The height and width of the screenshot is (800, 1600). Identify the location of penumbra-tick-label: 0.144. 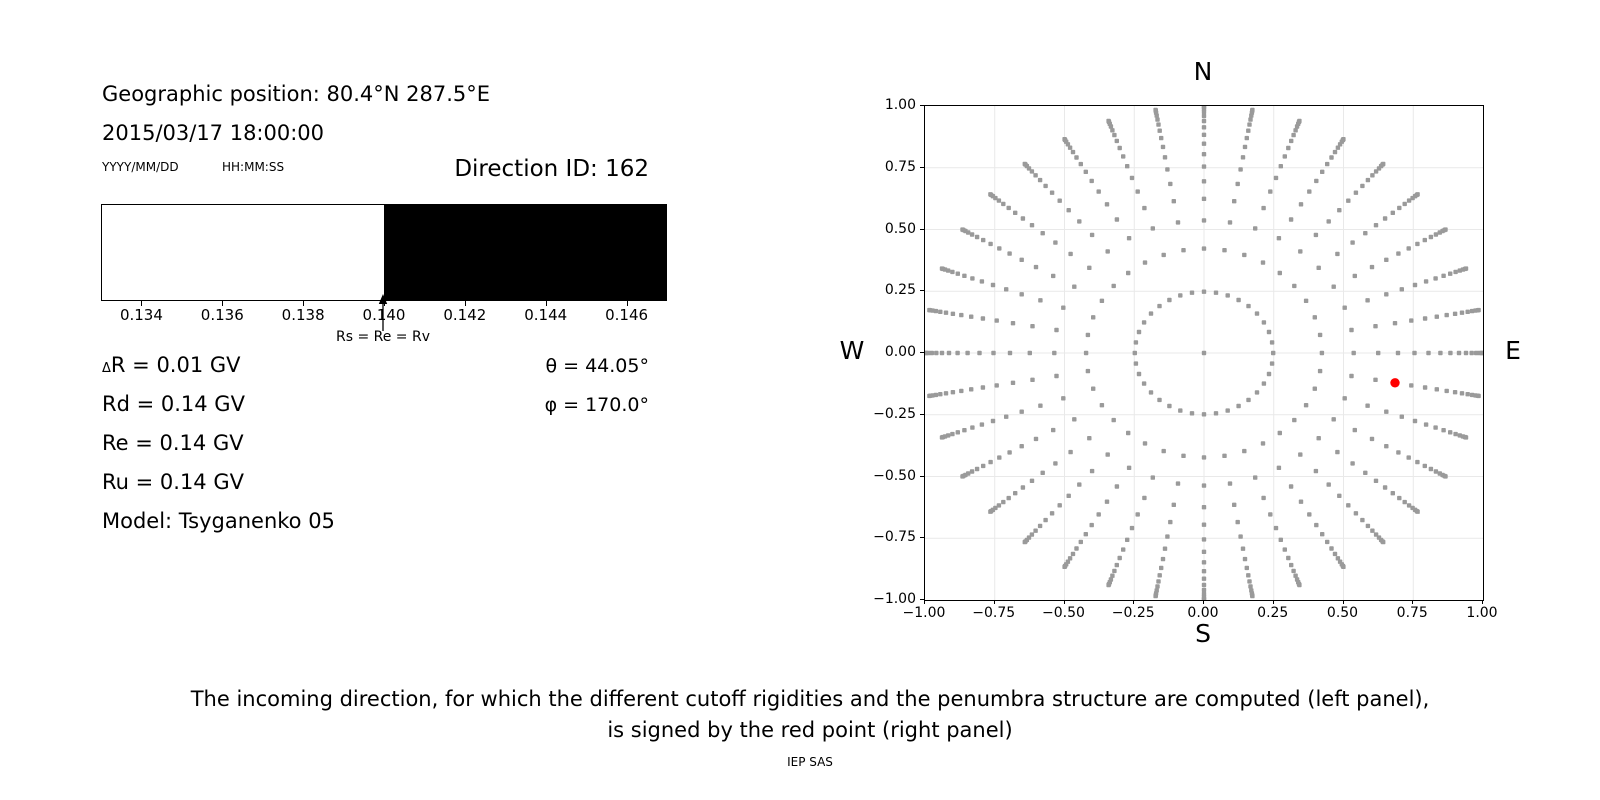
(546, 315).